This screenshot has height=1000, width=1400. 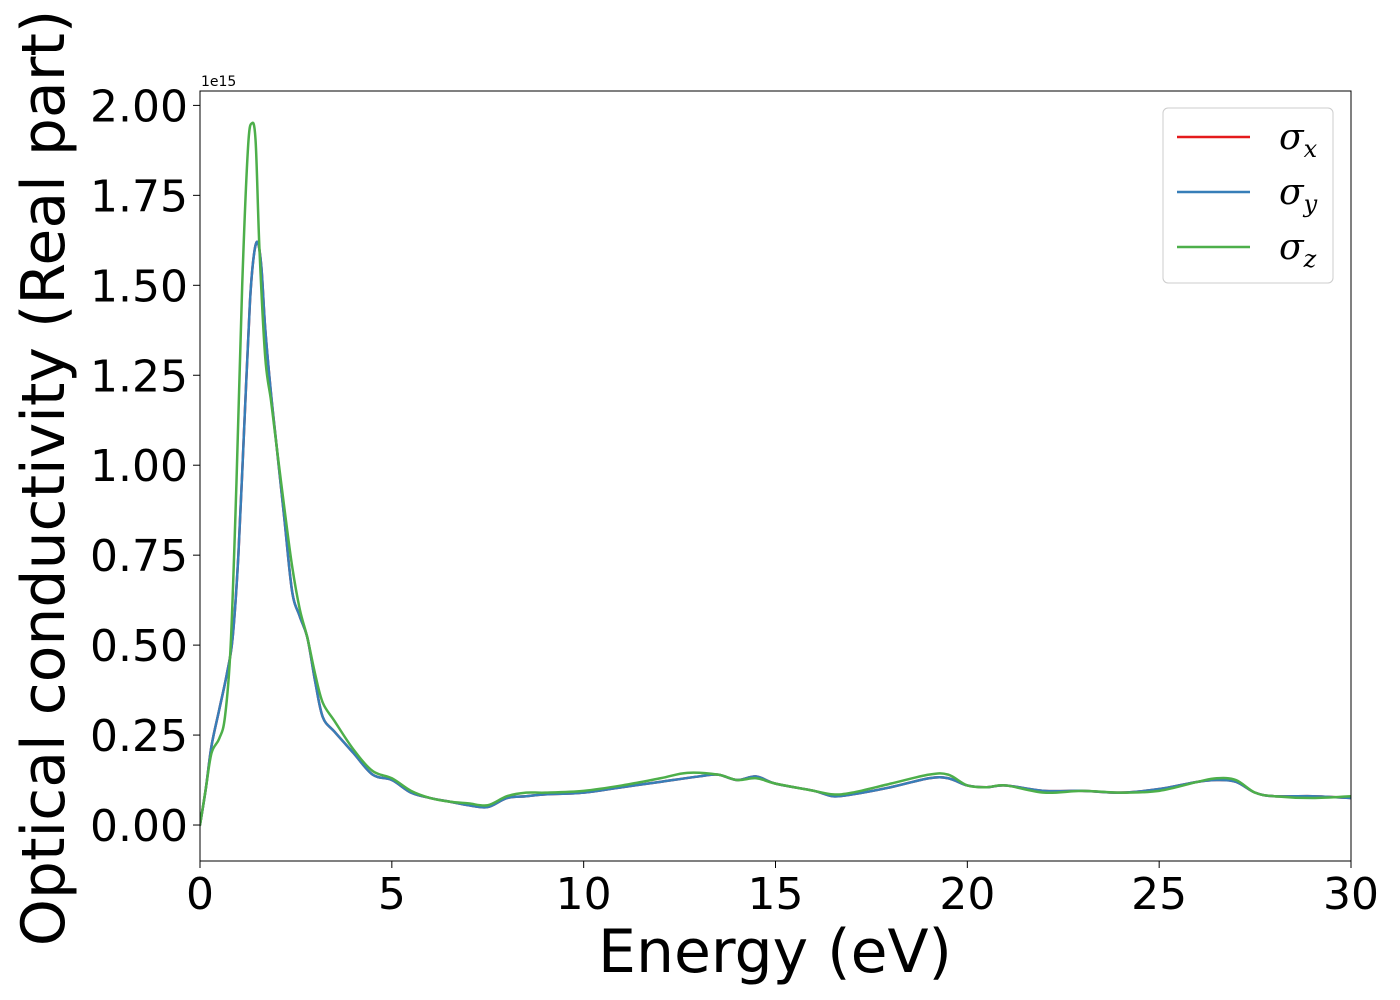 What do you see at coordinates (1311, 149) in the screenshot?
I see `legend-subscript: x` at bounding box center [1311, 149].